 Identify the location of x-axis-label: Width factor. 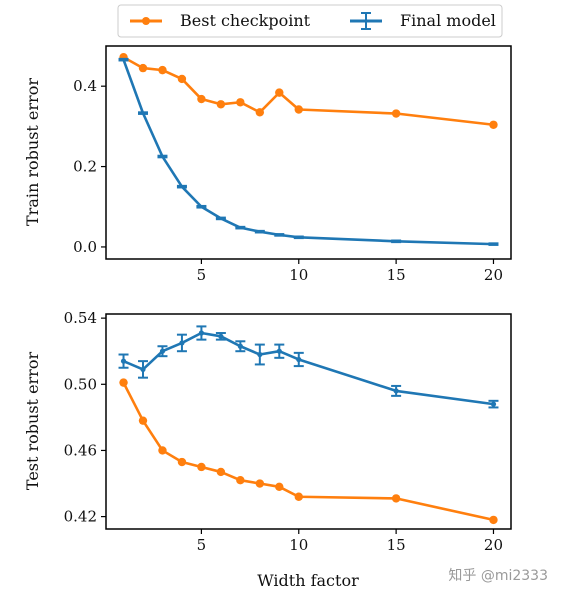
(308, 580).